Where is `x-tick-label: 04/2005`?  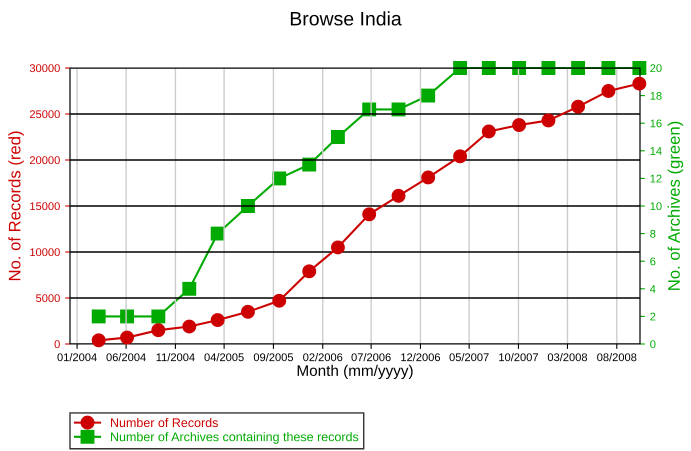 x-tick-label: 04/2005 is located at coordinates (224, 357).